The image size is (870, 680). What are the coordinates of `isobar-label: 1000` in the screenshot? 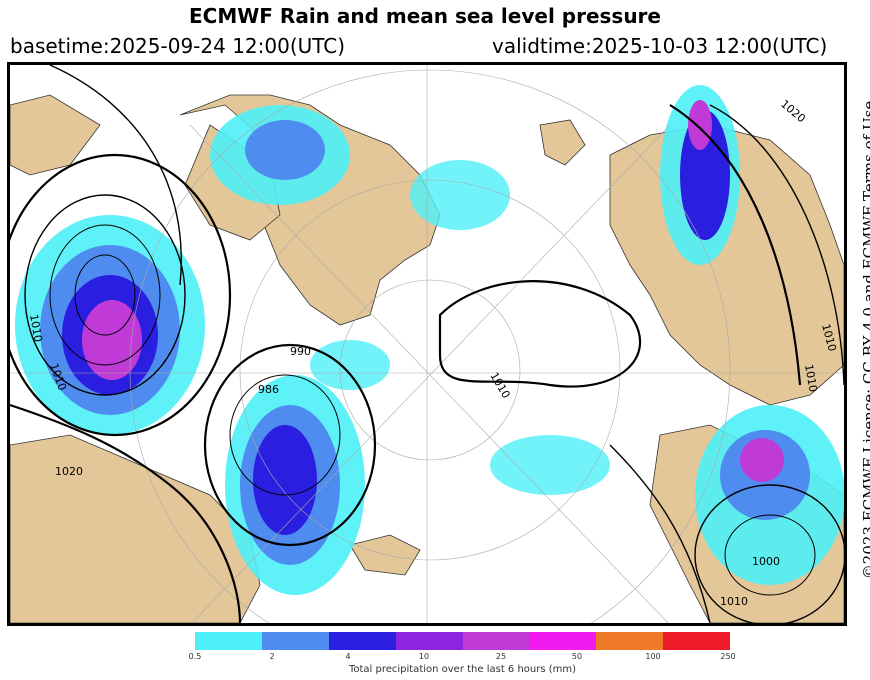 It's located at (766, 561).